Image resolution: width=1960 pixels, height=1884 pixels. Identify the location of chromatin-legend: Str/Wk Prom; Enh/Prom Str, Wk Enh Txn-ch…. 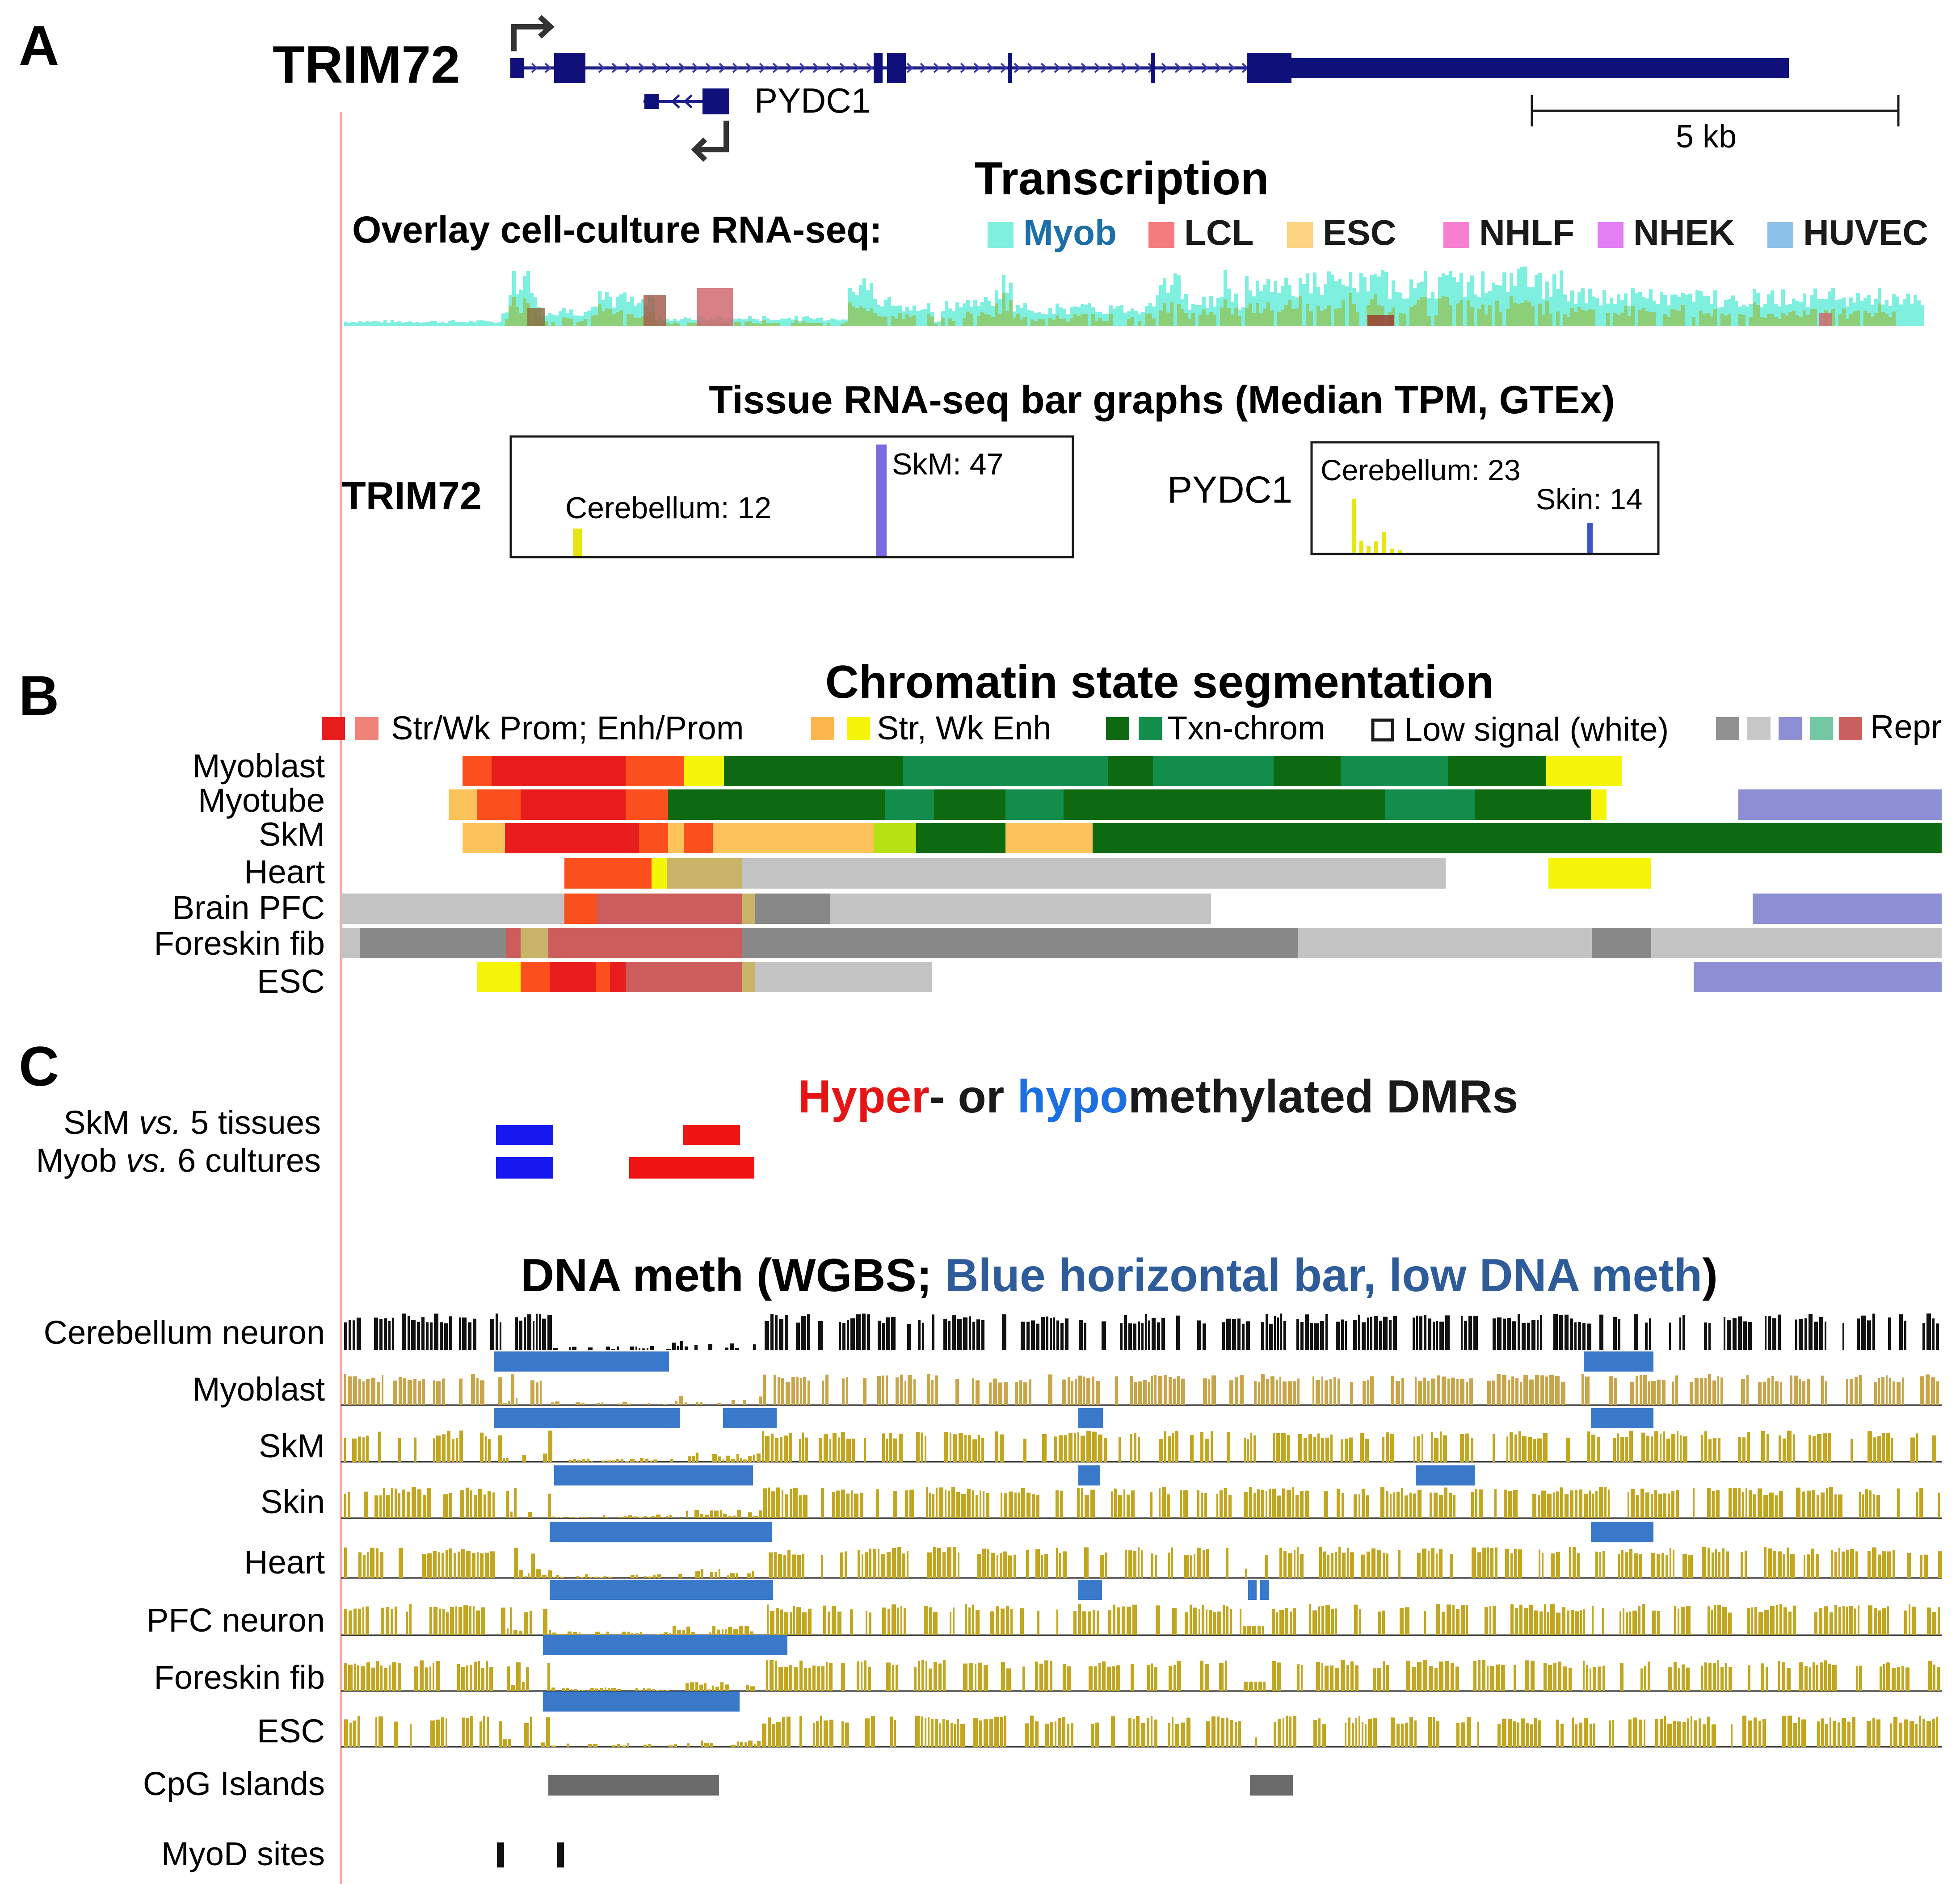
(1132, 728).